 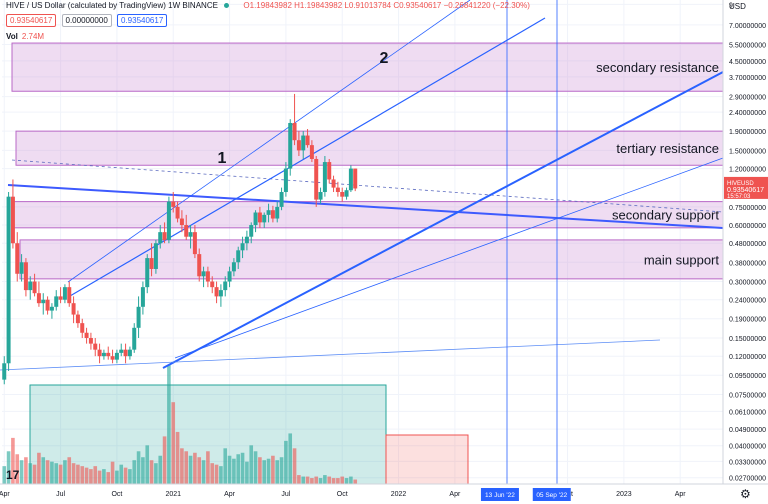 What do you see at coordinates (747, 113) in the screenshot?
I see `price-tick-label: 2.40000000` at bounding box center [747, 113].